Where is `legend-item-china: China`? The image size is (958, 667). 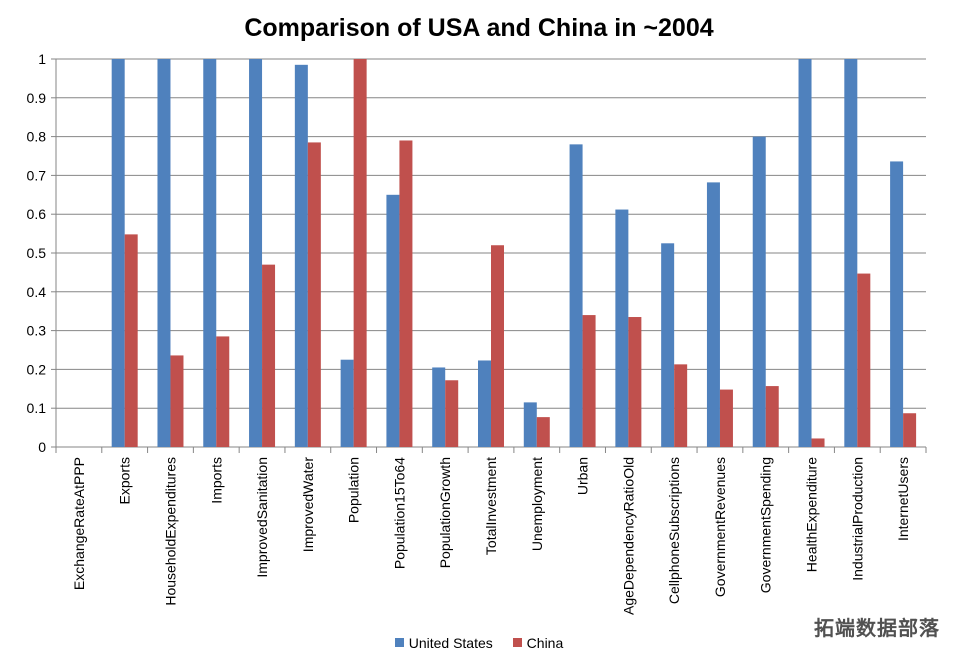 legend-item-china: China is located at coordinates (538, 642).